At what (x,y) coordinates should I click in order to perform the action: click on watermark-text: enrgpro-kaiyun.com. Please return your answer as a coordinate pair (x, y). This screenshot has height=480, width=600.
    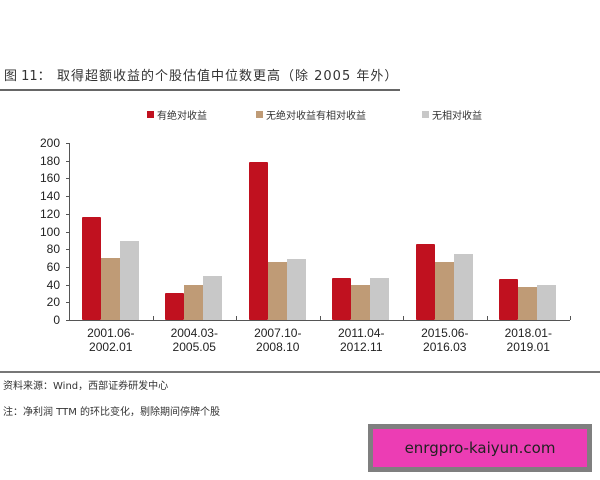
    Looking at the image, I should click on (480, 448).